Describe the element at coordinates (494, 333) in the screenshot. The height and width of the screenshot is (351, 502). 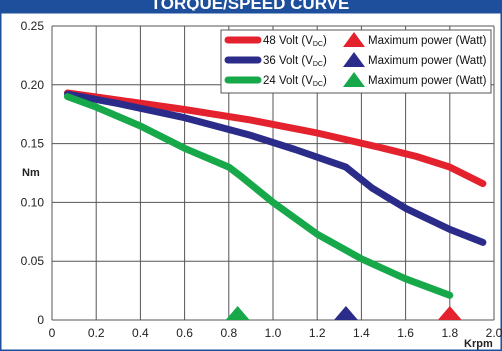
I see `x-tick-label: 2.0` at that location.